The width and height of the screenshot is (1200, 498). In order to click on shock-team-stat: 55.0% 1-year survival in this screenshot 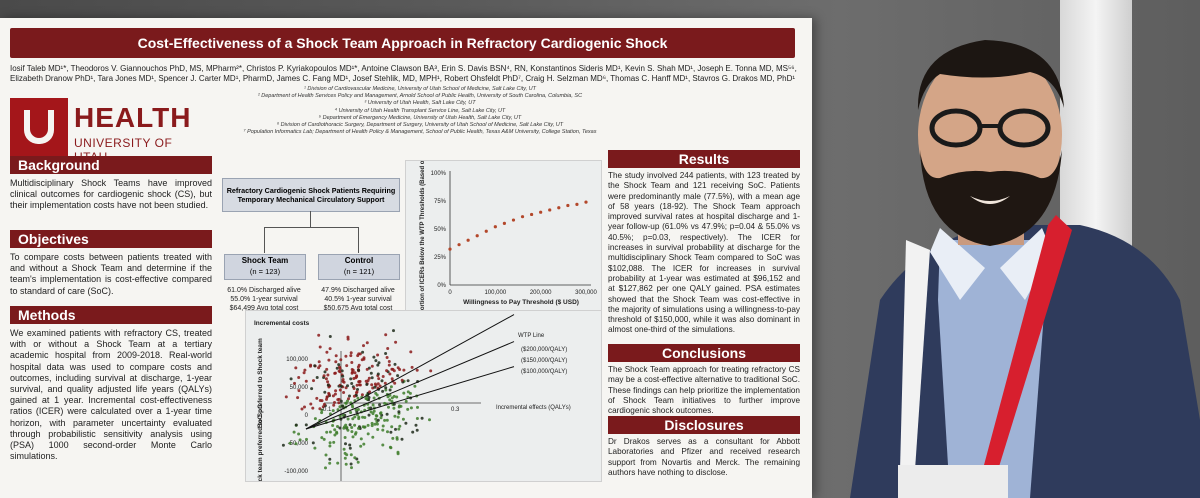, I will do `click(264, 299)`.